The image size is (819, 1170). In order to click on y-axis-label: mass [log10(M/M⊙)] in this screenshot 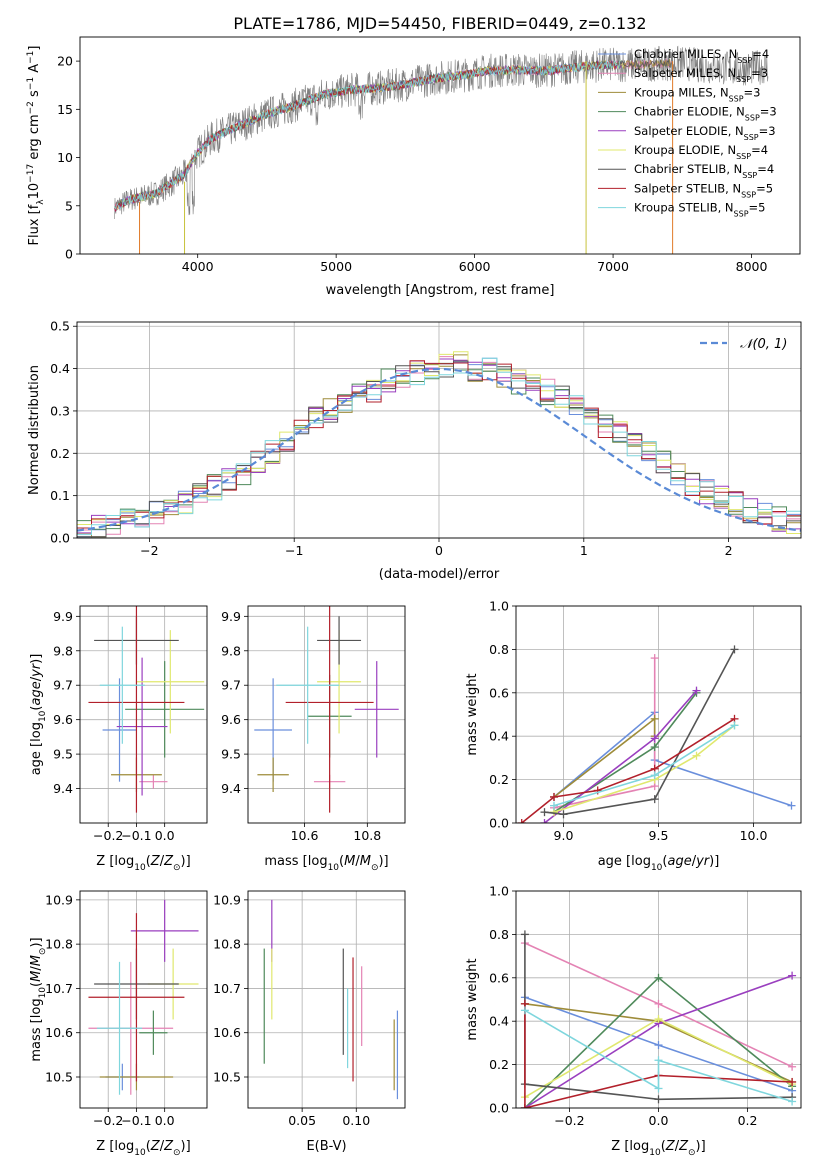, I will do `click(38, 999)`.